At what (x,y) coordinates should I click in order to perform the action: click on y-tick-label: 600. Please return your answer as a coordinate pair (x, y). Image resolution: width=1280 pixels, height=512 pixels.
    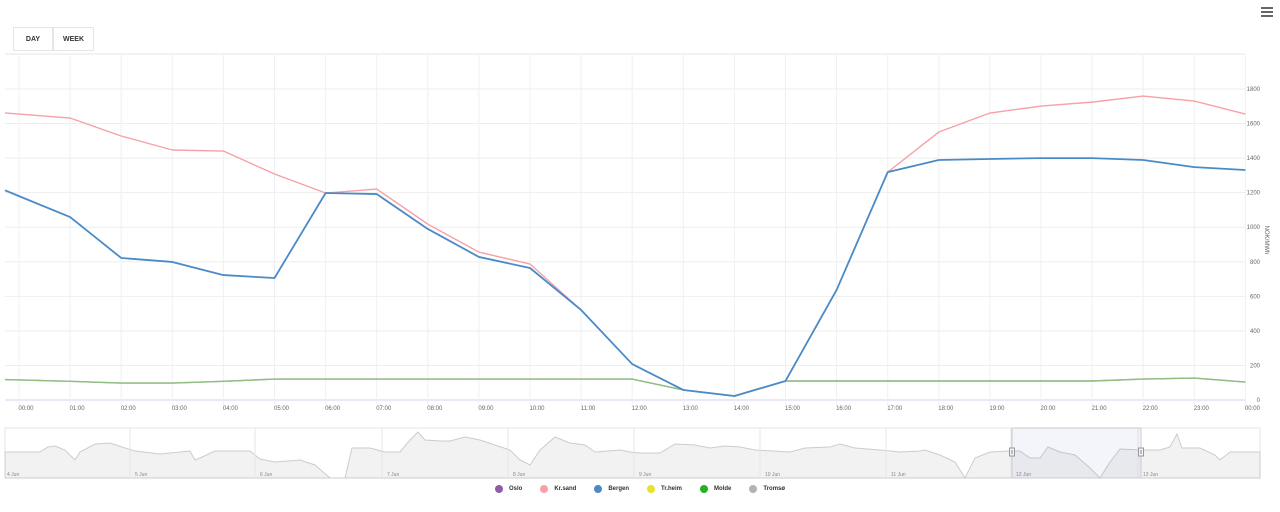
    Looking at the image, I should click on (1255, 297).